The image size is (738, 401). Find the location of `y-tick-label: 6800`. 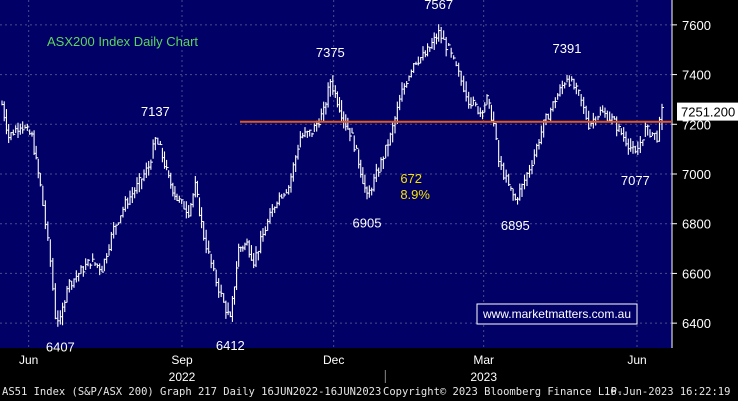

y-tick-label: 6800 is located at coordinates (696, 224).